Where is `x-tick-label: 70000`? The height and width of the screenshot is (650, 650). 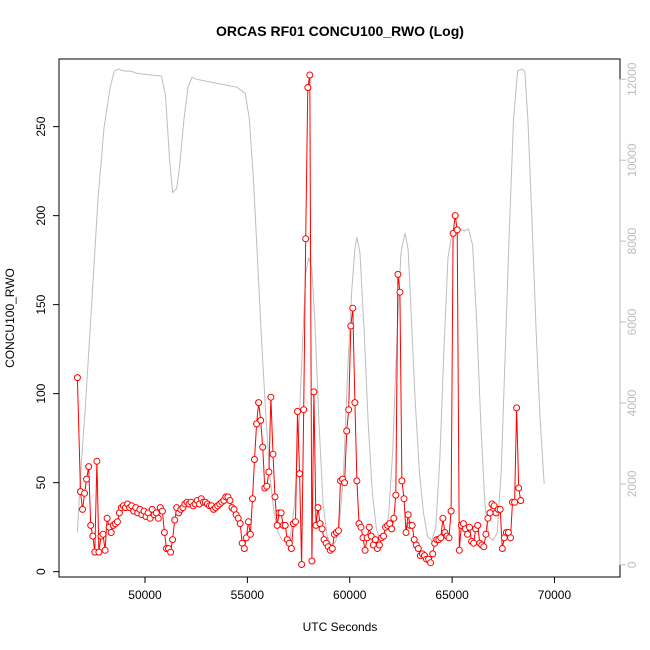
x-tick-label: 70000 is located at coordinates (555, 595).